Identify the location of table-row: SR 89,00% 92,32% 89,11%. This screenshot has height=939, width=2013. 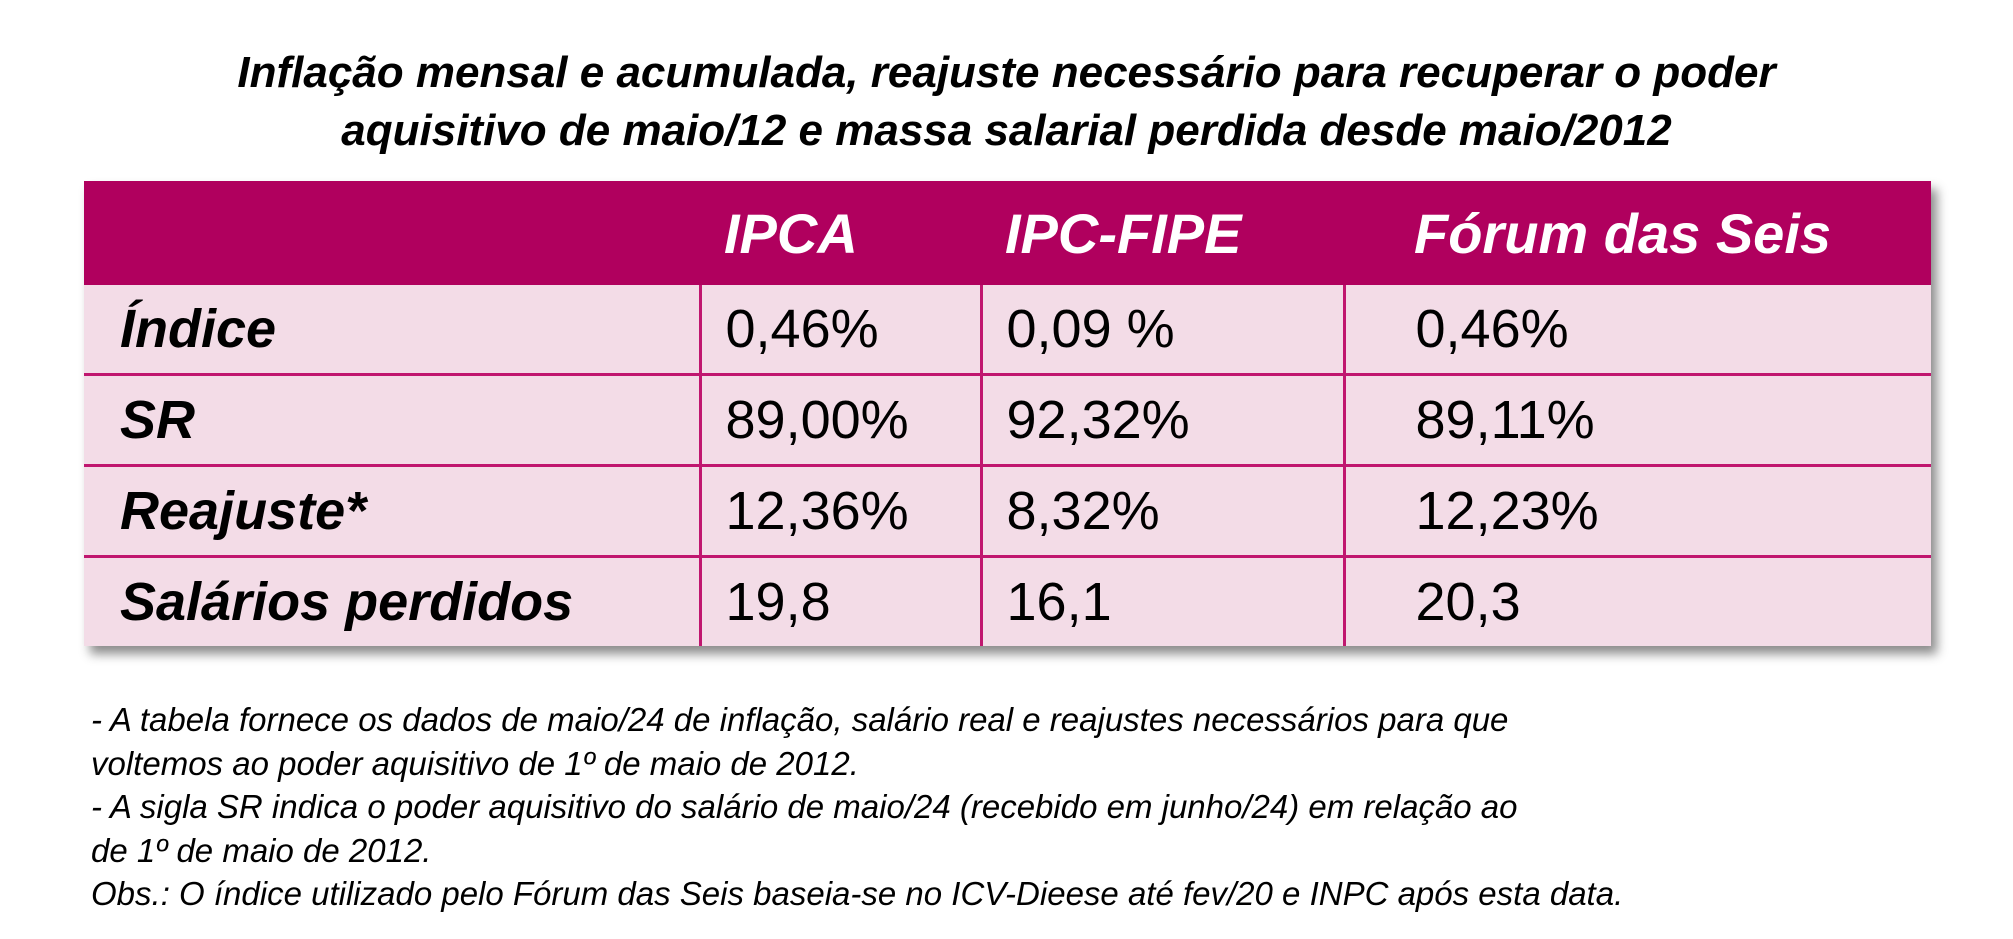
(1007, 419).